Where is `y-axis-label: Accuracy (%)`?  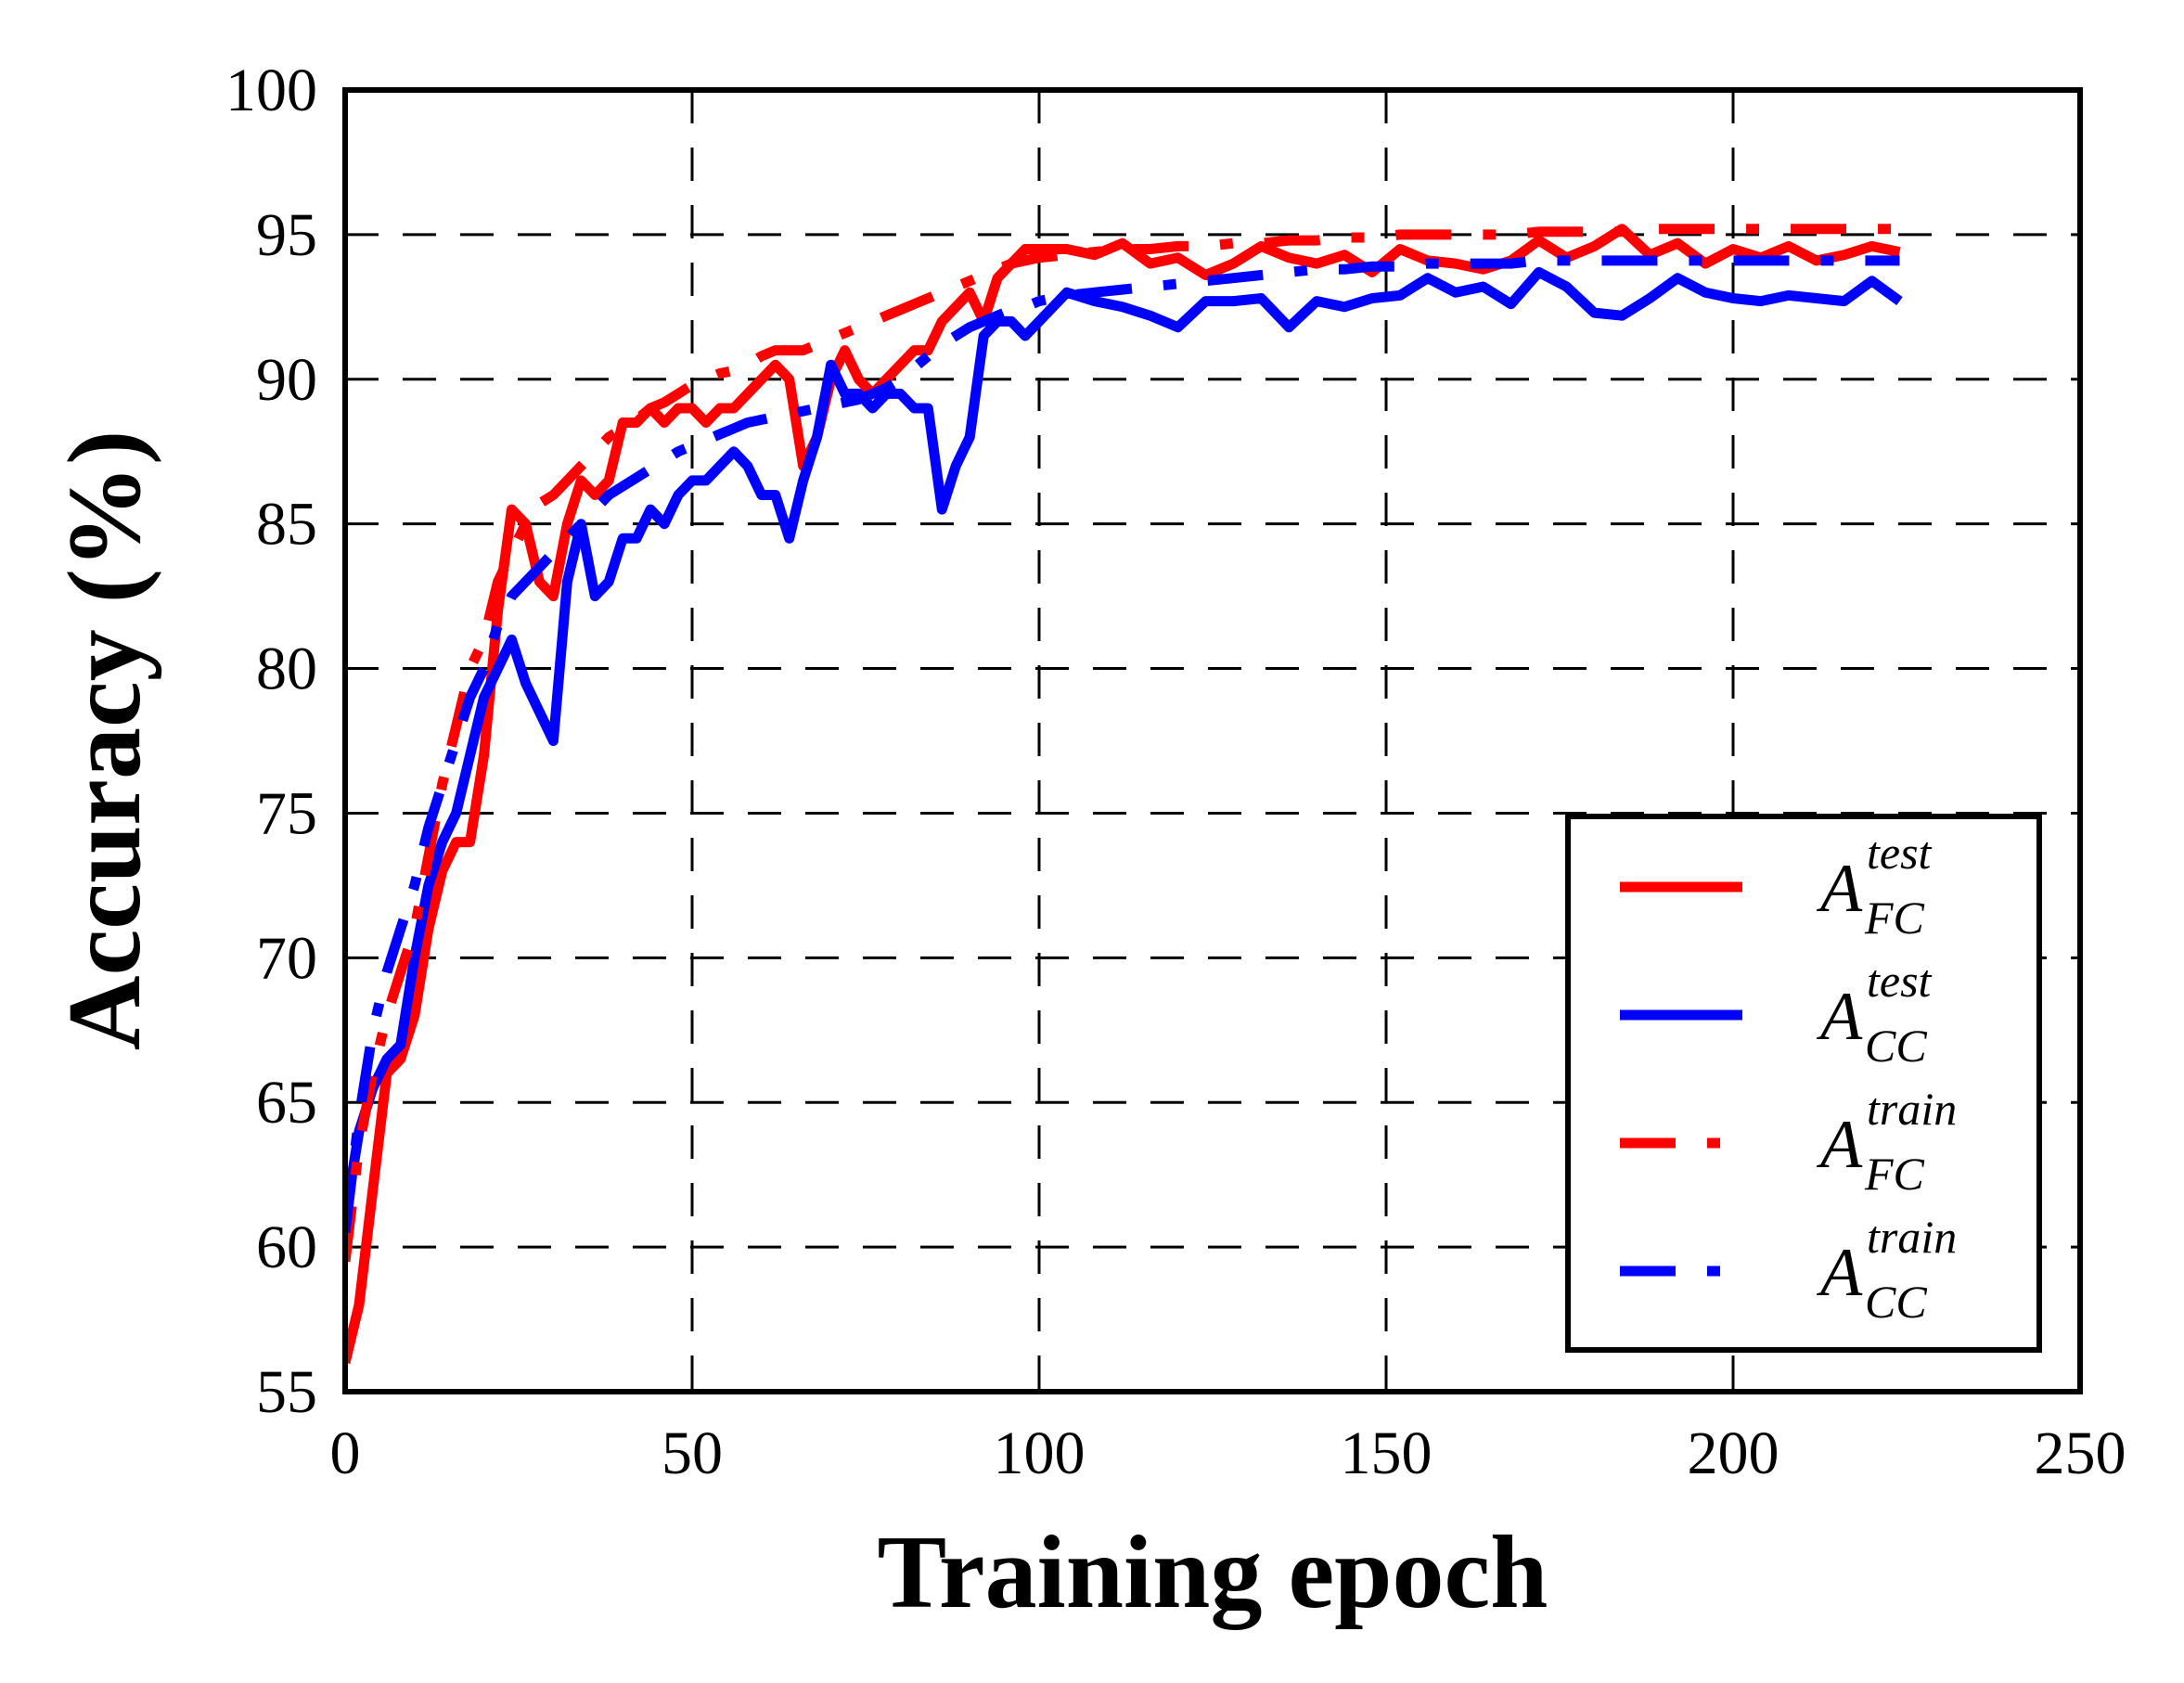 y-axis-label: Accuracy (%) is located at coordinates (104, 740).